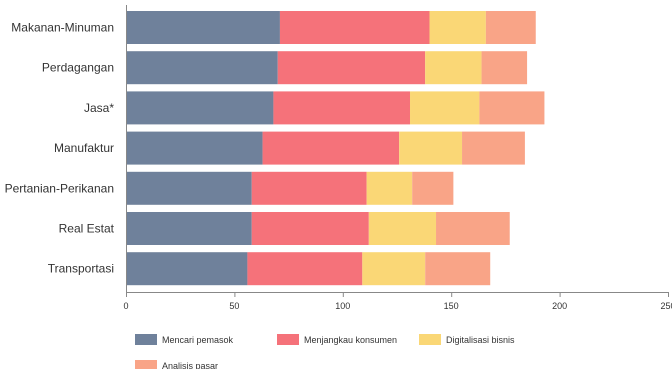 This screenshot has width=672, height=374. Describe the element at coordinates (453, 68) in the screenshot. I see `bar-perdagangan-digitalisasi-bisnis` at that location.